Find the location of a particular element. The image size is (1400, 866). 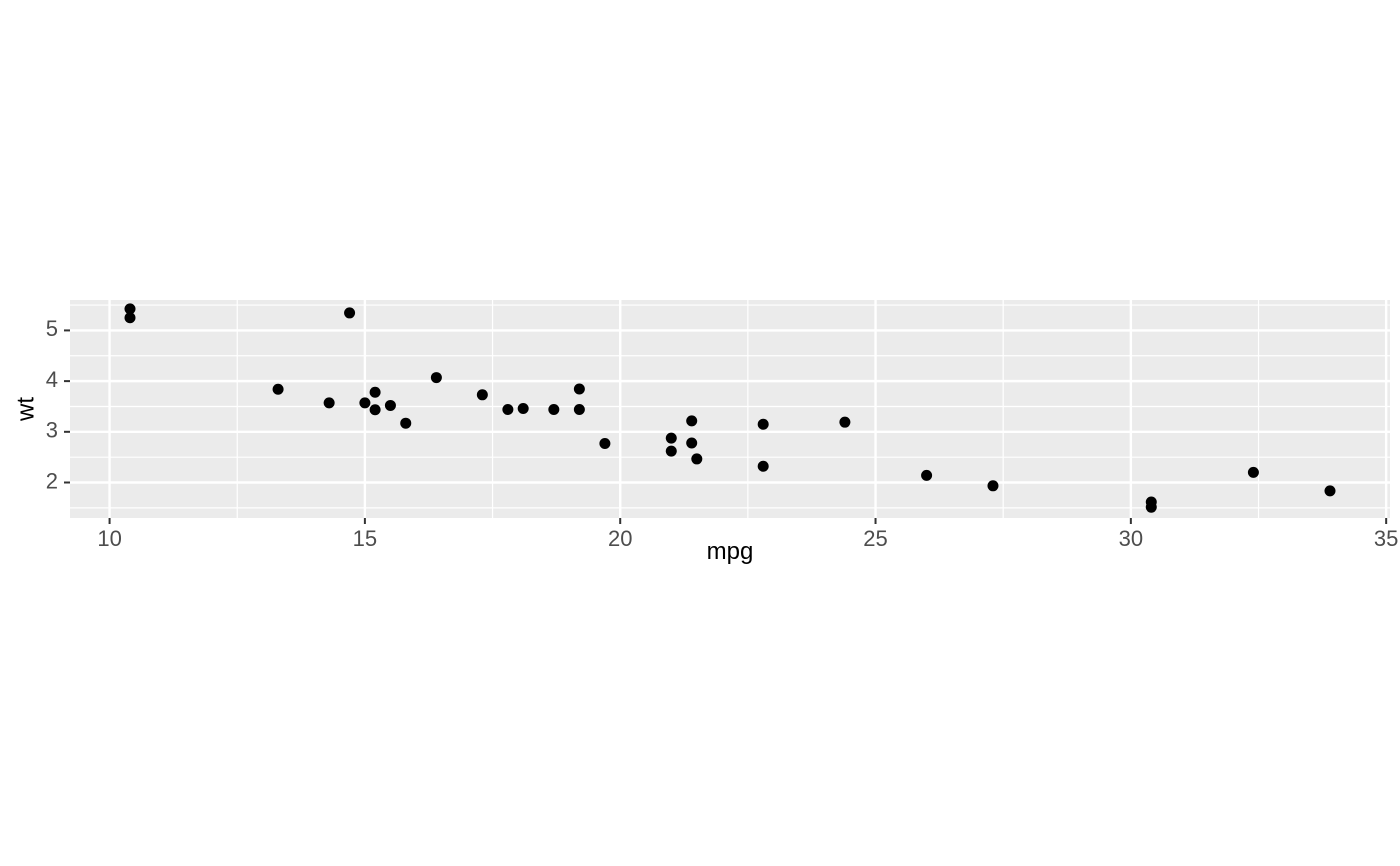

y-tick-label: 4 is located at coordinates (52, 379).